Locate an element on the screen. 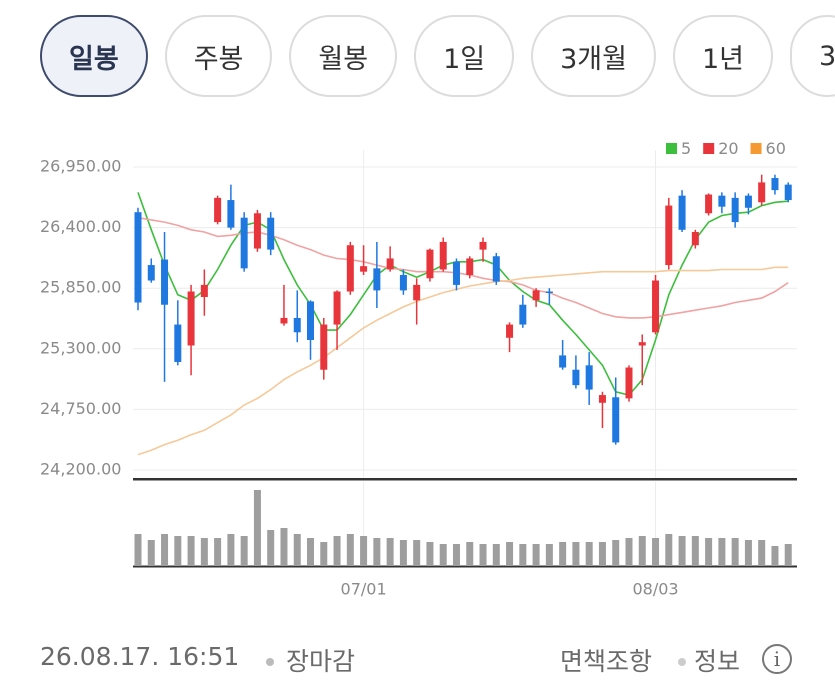 This screenshot has height=699, width=835. legend-label: 20 is located at coordinates (728, 148).